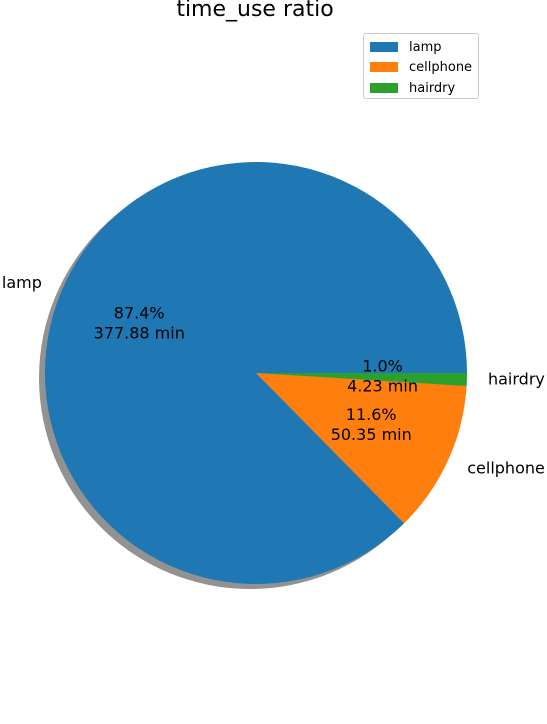  I want to click on slice-percent-cellphone: 11.6%, so click(371, 414).